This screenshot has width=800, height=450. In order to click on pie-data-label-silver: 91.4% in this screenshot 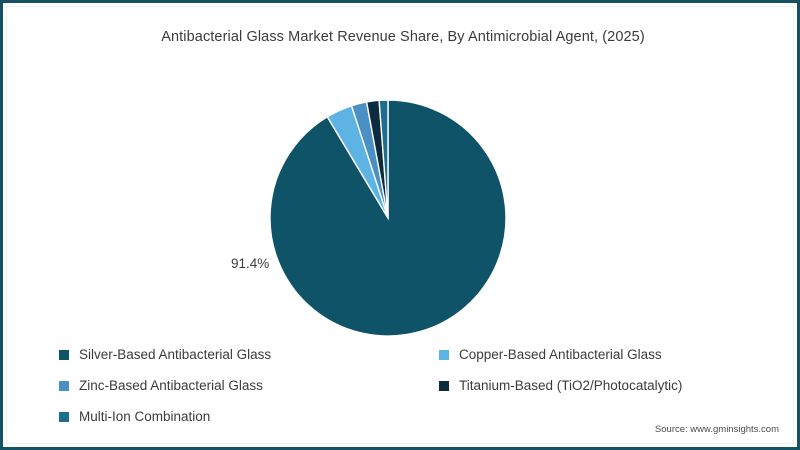, I will do `click(250, 263)`.